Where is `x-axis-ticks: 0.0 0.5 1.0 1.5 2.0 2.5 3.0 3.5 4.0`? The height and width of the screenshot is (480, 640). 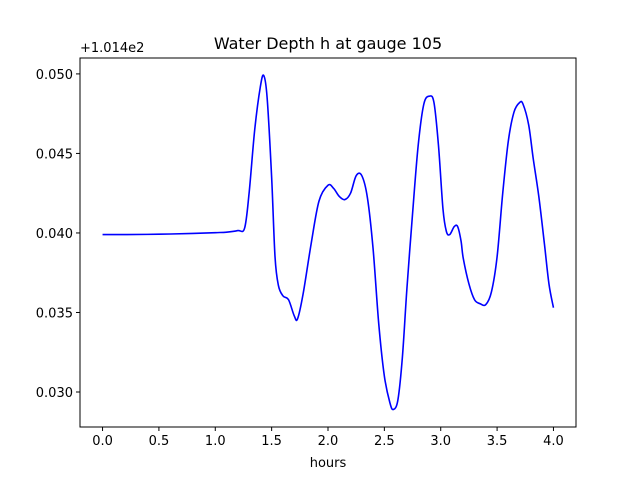
x-axis-ticks: 0.0 0.5 1.0 1.5 2.0 2.5 3.0 3.5 4.0 is located at coordinates (328, 438).